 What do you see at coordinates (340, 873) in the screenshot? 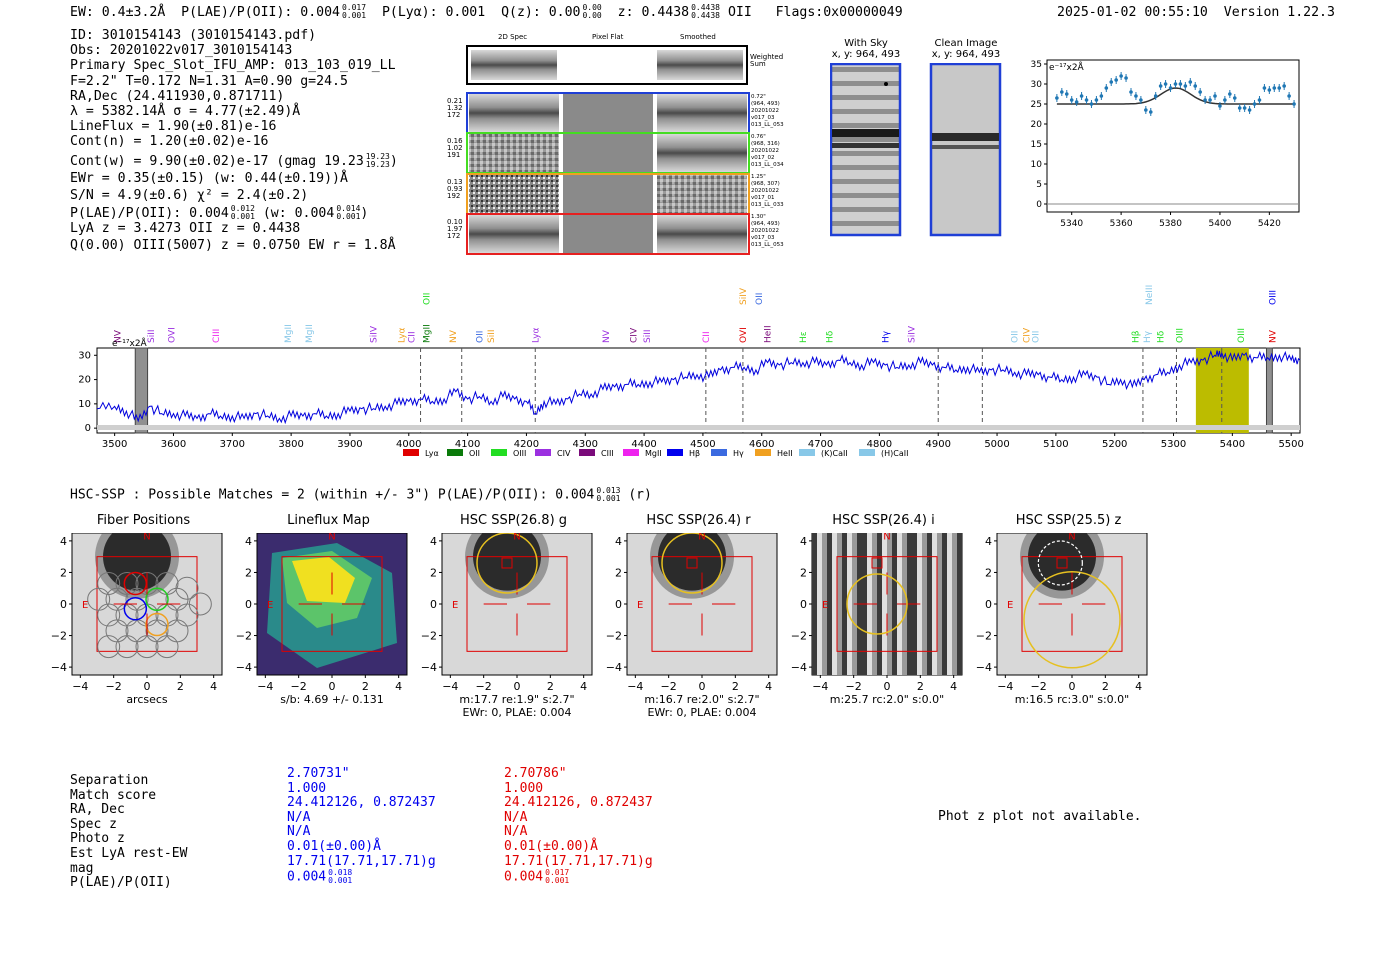
I see `m1-plae-sup: 0.018` at bounding box center [340, 873].